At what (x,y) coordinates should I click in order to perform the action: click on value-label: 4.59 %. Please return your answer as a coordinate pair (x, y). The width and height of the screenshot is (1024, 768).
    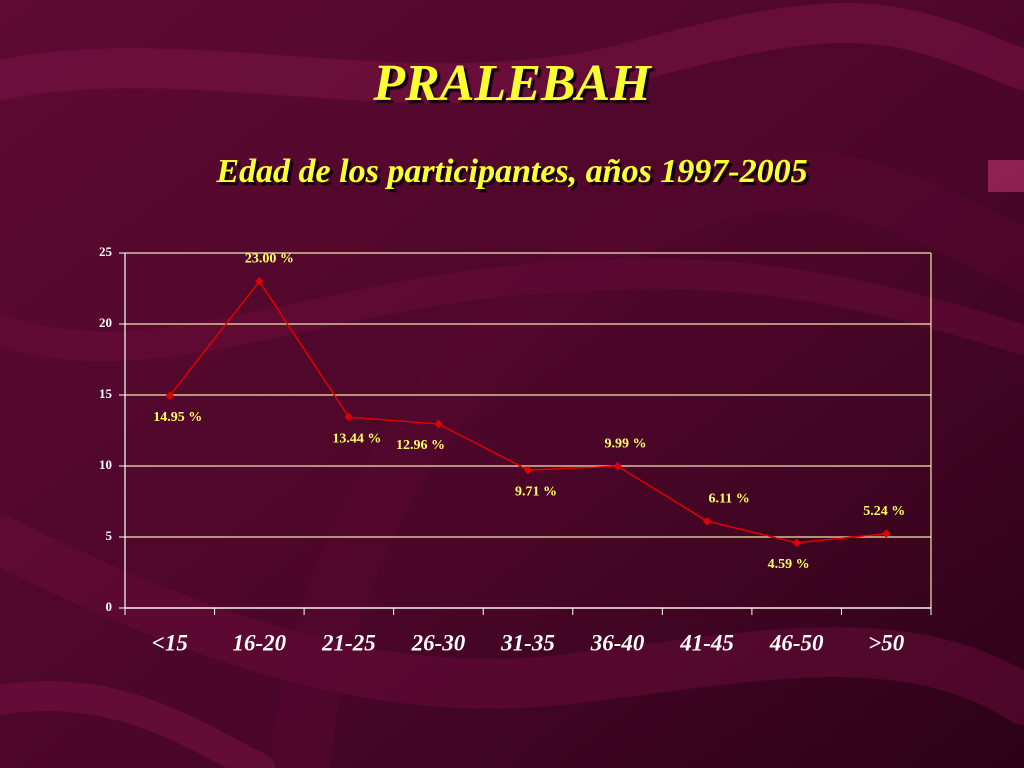
    Looking at the image, I should click on (789, 564).